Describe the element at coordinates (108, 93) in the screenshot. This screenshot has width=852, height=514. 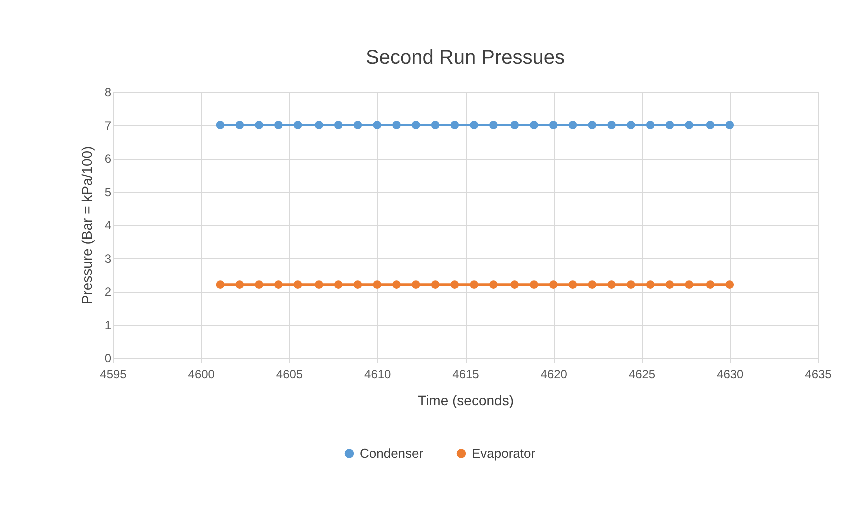
I see `y-tick-label: 8` at that location.